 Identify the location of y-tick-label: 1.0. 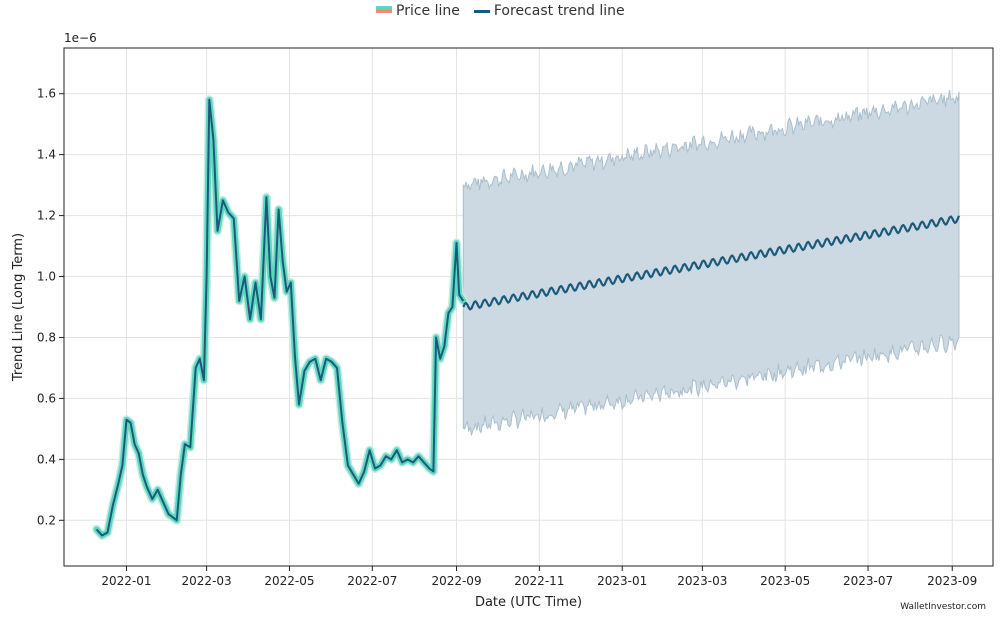
(46, 277).